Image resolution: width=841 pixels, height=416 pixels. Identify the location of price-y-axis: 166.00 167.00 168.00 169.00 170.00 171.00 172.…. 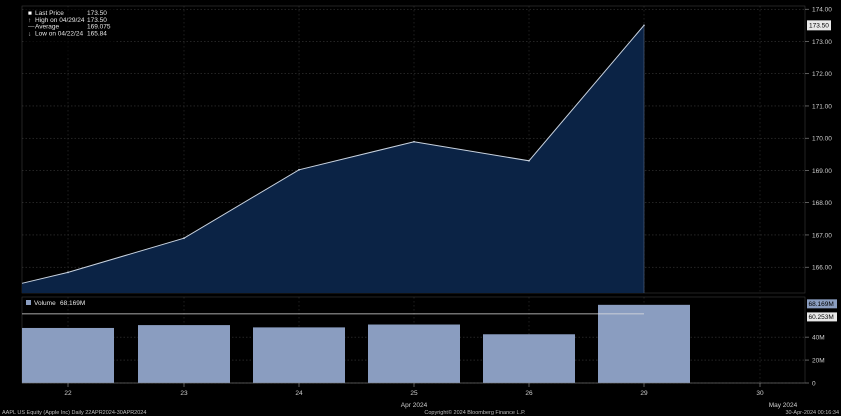
(818, 139).